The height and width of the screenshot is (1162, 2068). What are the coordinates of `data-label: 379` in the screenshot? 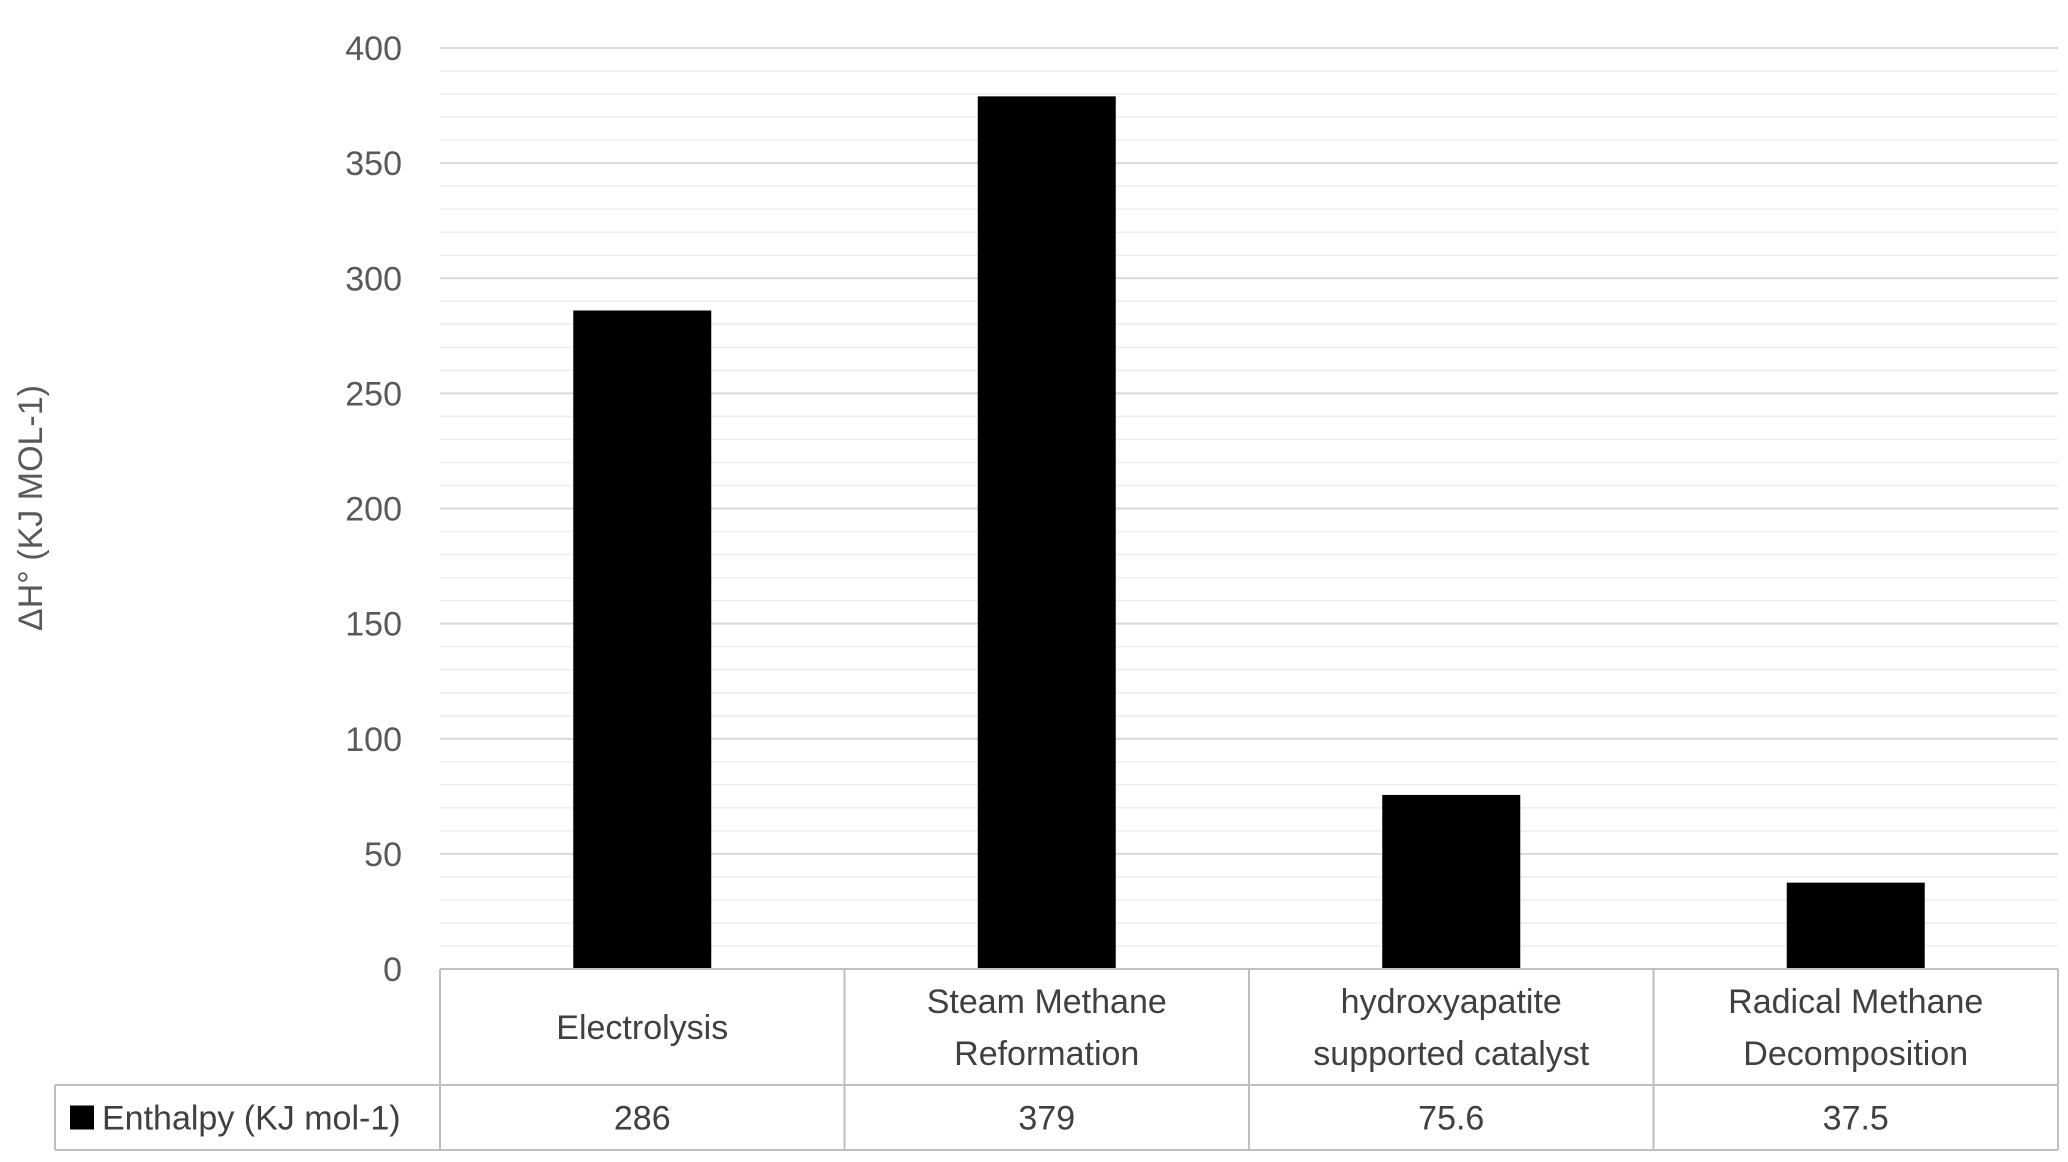 It's located at (1046, 1119).